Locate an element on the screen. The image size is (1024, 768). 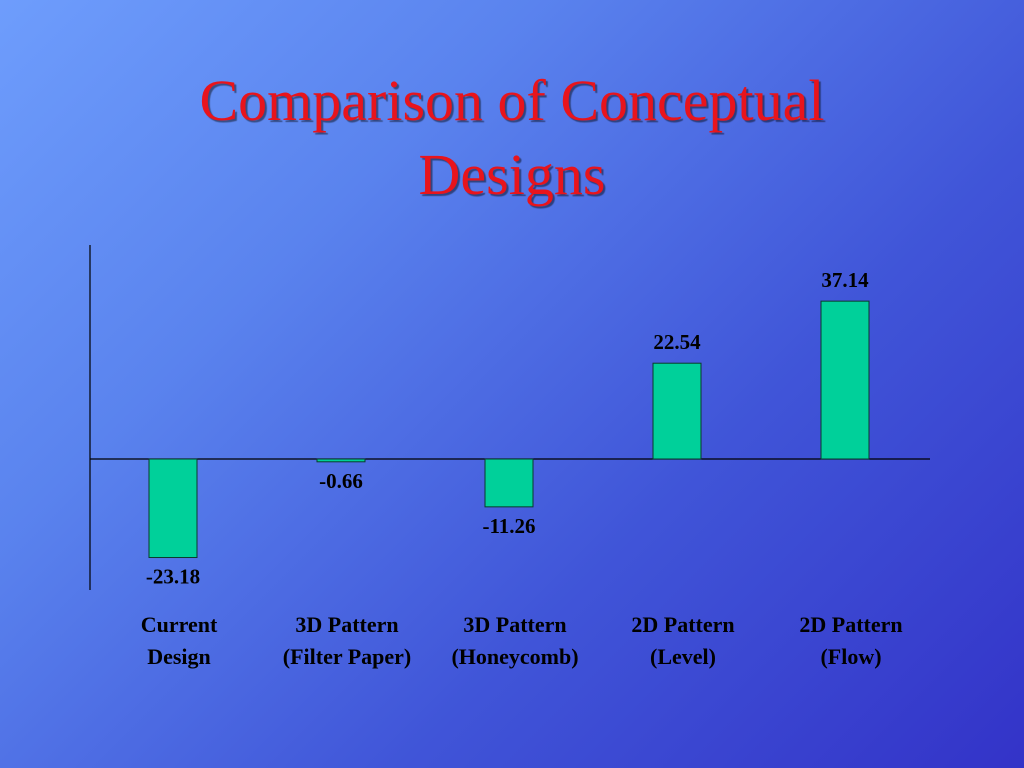
category-label-3-line-2: (Honeycomb) is located at coordinates (514, 656).